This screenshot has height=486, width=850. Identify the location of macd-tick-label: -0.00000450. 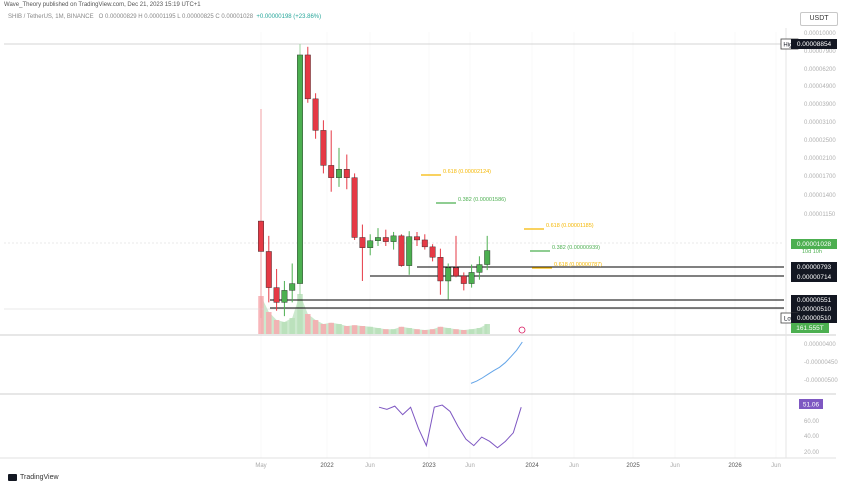
(821, 363).